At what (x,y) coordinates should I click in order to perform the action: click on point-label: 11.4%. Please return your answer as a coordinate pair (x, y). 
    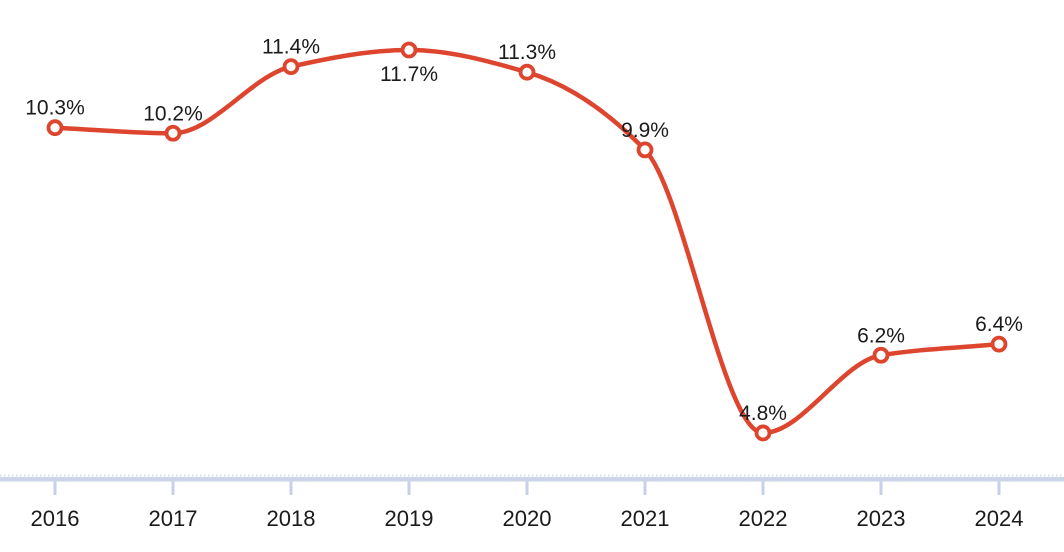
    Looking at the image, I should click on (291, 47).